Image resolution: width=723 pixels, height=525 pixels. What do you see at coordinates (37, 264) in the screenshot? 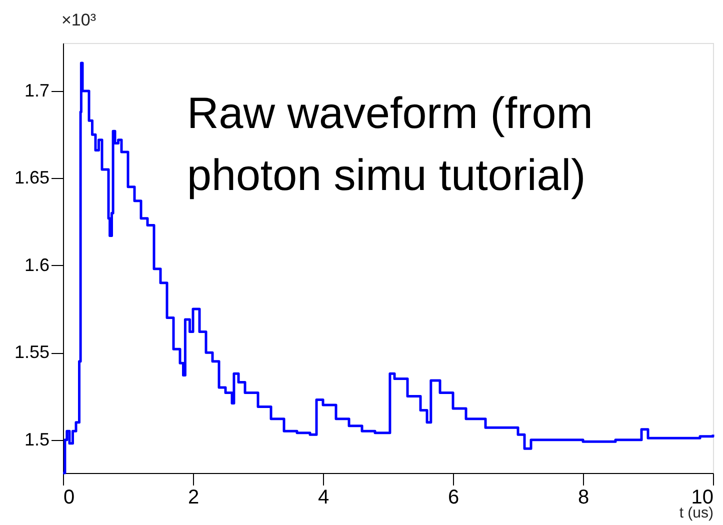
I see `y-tick-label: 1.6` at bounding box center [37, 264].